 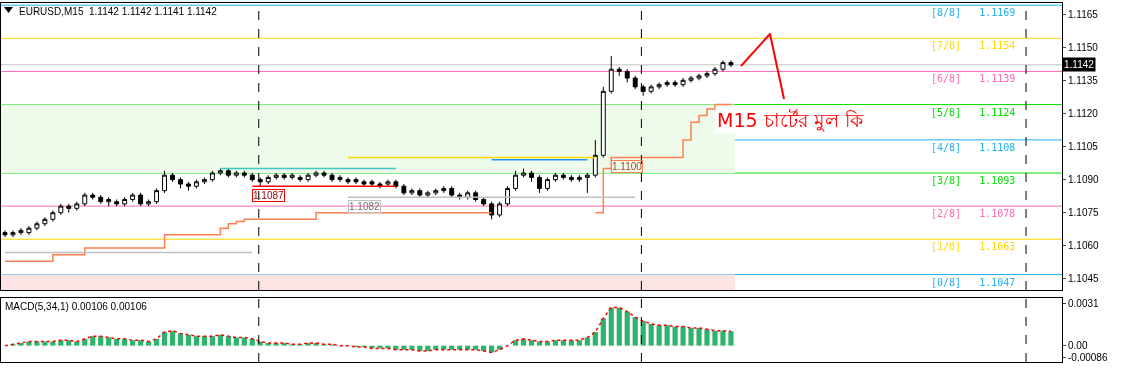 I want to click on y-tick-label: 1.1135, so click(x=1083, y=80).